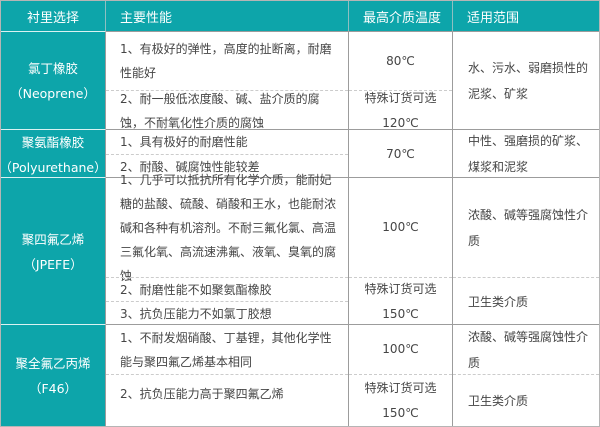 The width and height of the screenshot is (600, 427). What do you see at coordinates (53, 80) in the screenshot?
I see `material-cell: 氯丁橡胶 （Neoprene）` at bounding box center [53, 80].